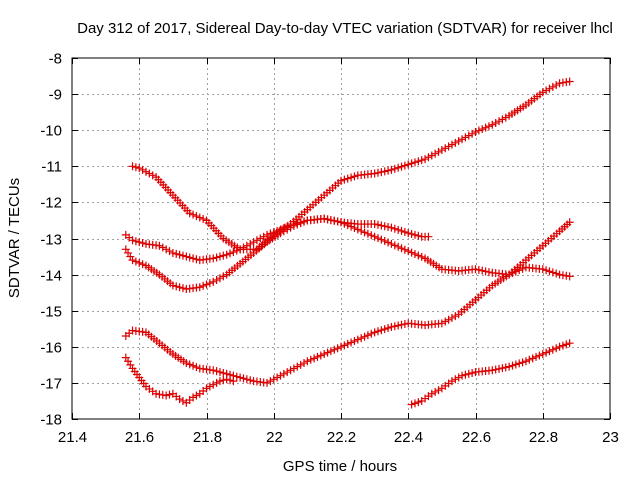 This screenshot has height=480, width=640. I want to click on y-tick-label: -18, so click(51, 420).